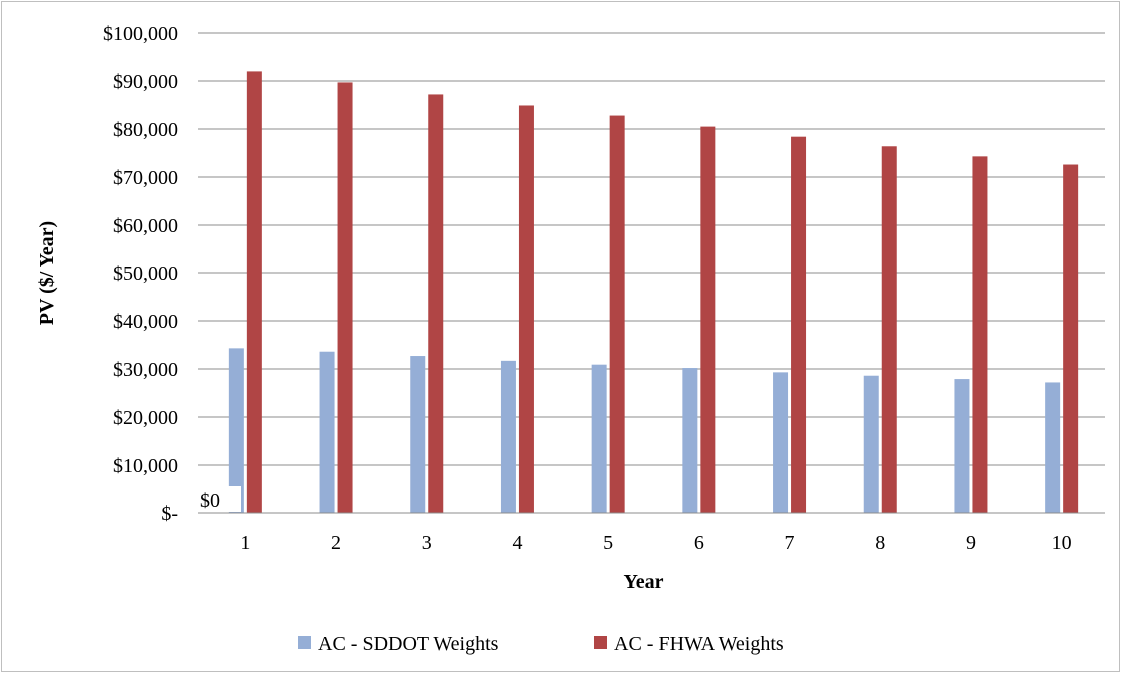  What do you see at coordinates (1062, 543) in the screenshot?
I see `x-tick-label: 10` at bounding box center [1062, 543].